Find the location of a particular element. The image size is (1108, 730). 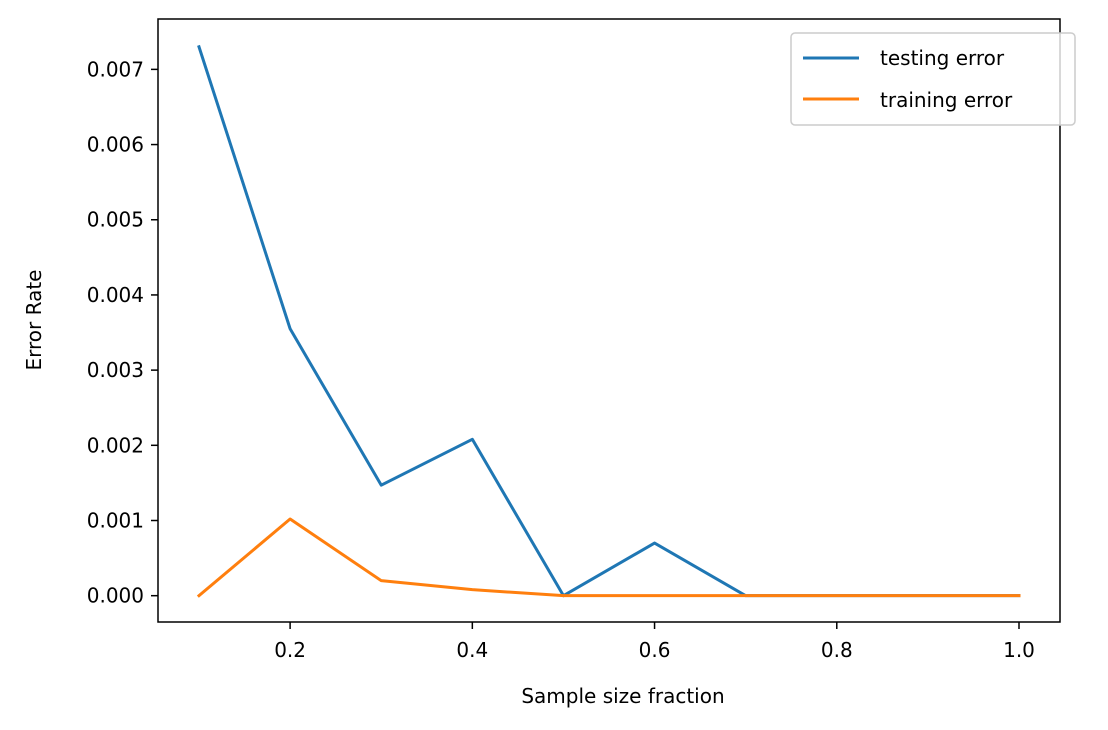

y-axis-label: Error Rate is located at coordinates (34, 320).